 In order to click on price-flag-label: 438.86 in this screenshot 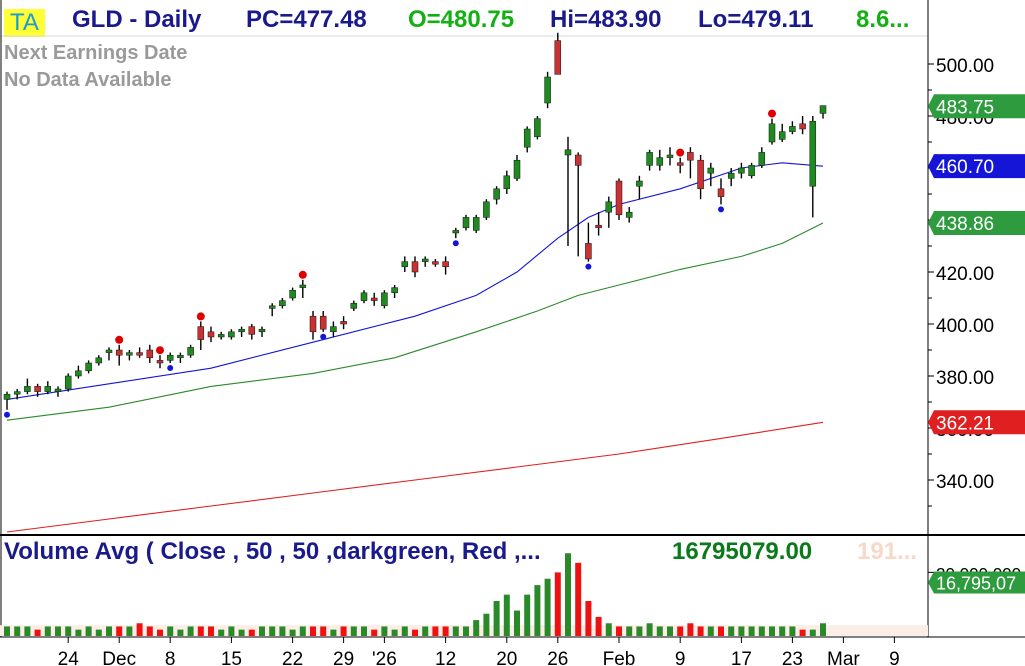, I will do `click(965, 224)`.